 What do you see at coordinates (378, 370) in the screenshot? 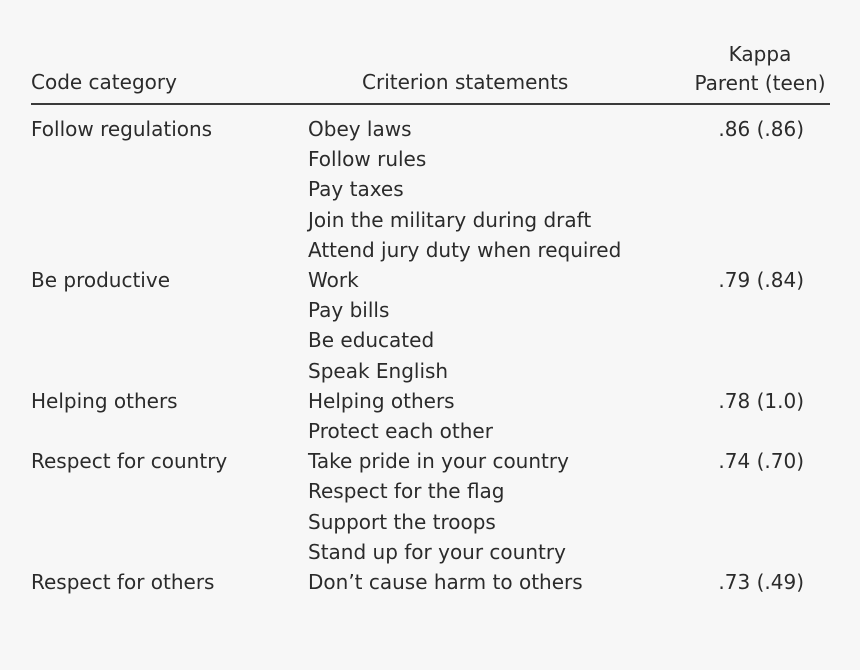
I see `table-row-statement: Speak English` at bounding box center [378, 370].